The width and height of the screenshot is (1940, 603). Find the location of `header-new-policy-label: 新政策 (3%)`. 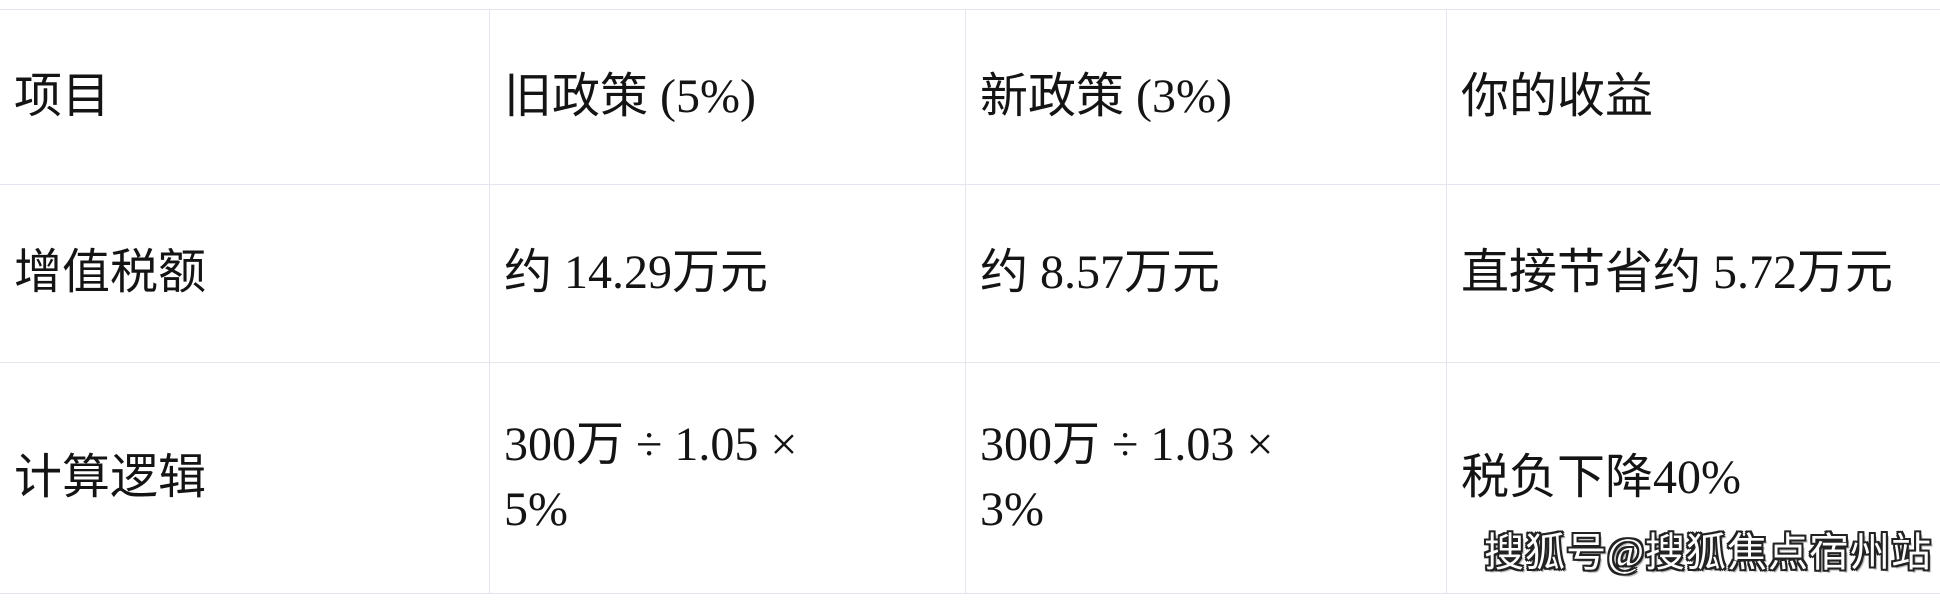

header-new-policy-label: 新政策 (3%) is located at coordinates (1106, 96).